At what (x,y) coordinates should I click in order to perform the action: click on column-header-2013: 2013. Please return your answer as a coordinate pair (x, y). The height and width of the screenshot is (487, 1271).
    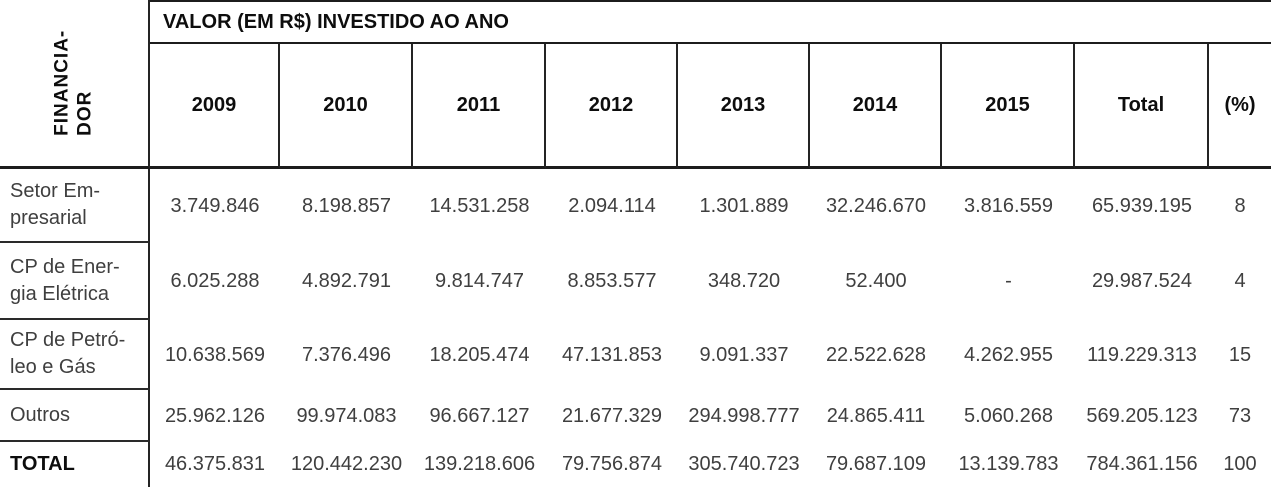
    Looking at the image, I should click on (744, 106).